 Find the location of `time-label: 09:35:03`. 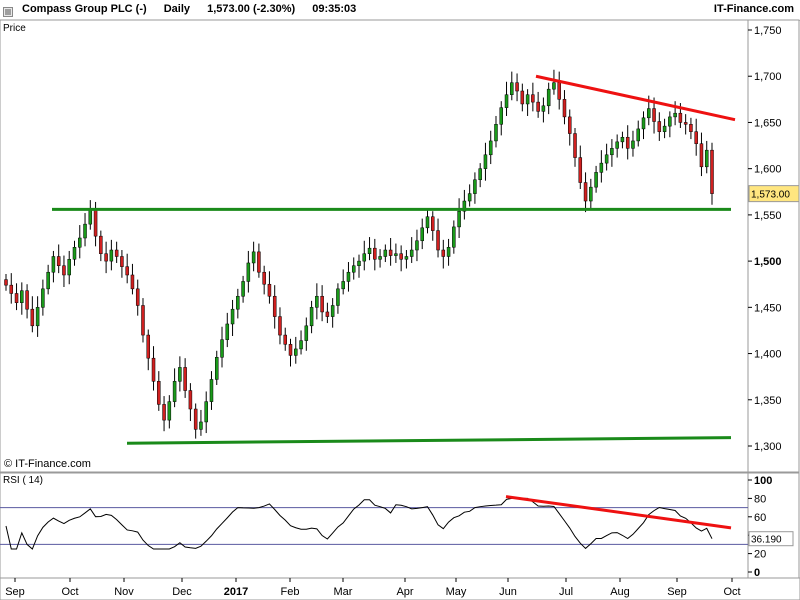

time-label: 09:35:03 is located at coordinates (334, 9).